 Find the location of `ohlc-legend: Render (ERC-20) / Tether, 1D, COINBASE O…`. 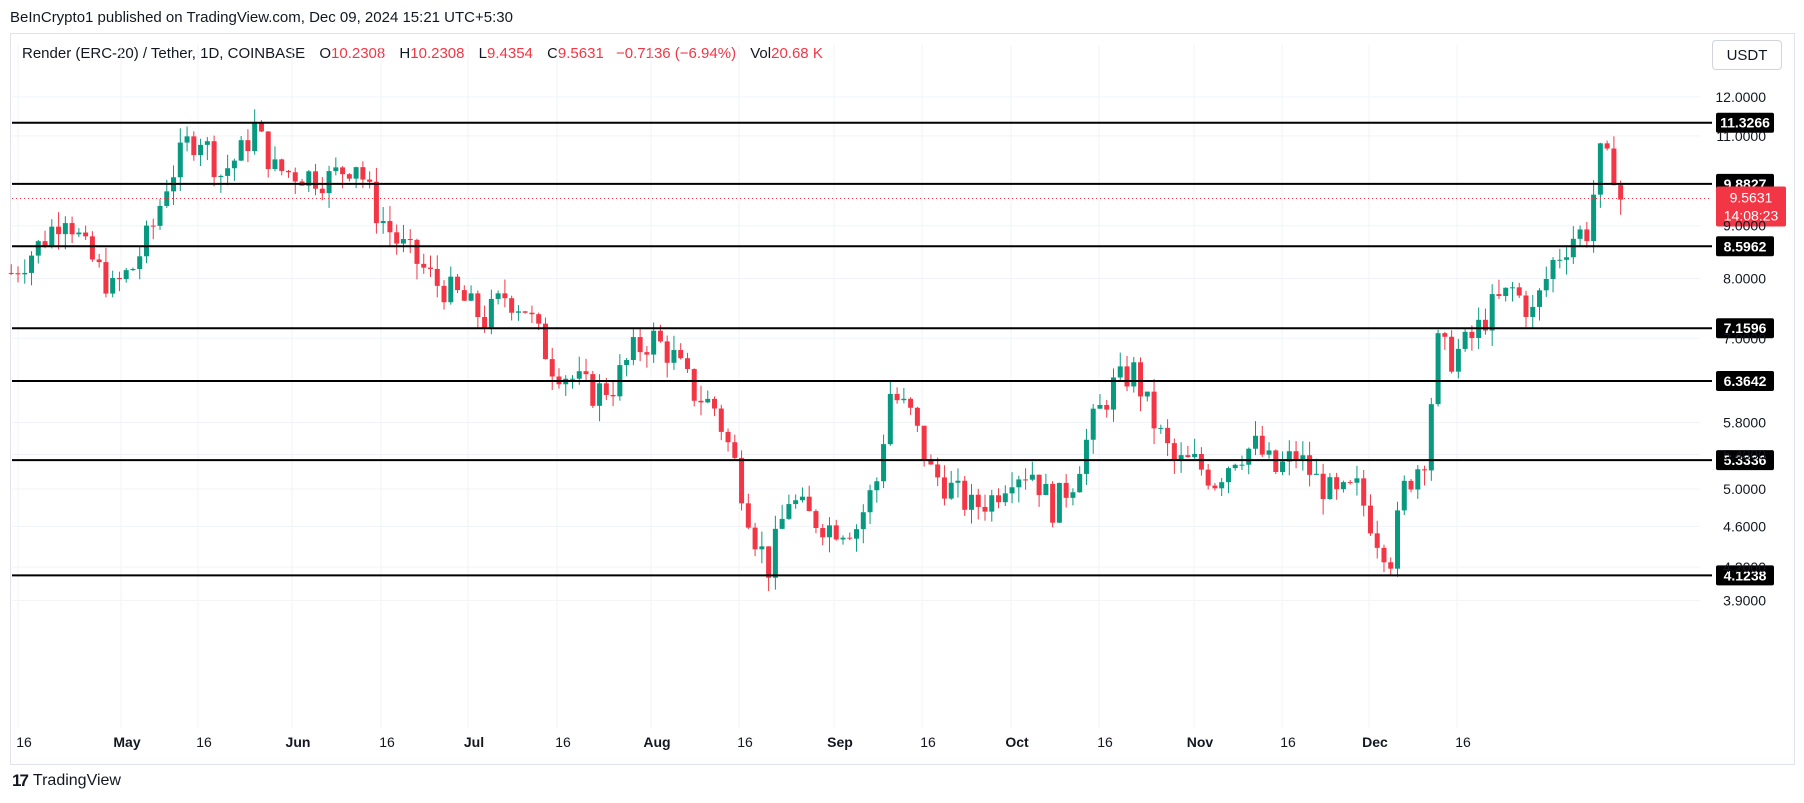

ohlc-legend: Render (ERC-20) / Tether, 1D, COINBASE O… is located at coordinates (422, 53).